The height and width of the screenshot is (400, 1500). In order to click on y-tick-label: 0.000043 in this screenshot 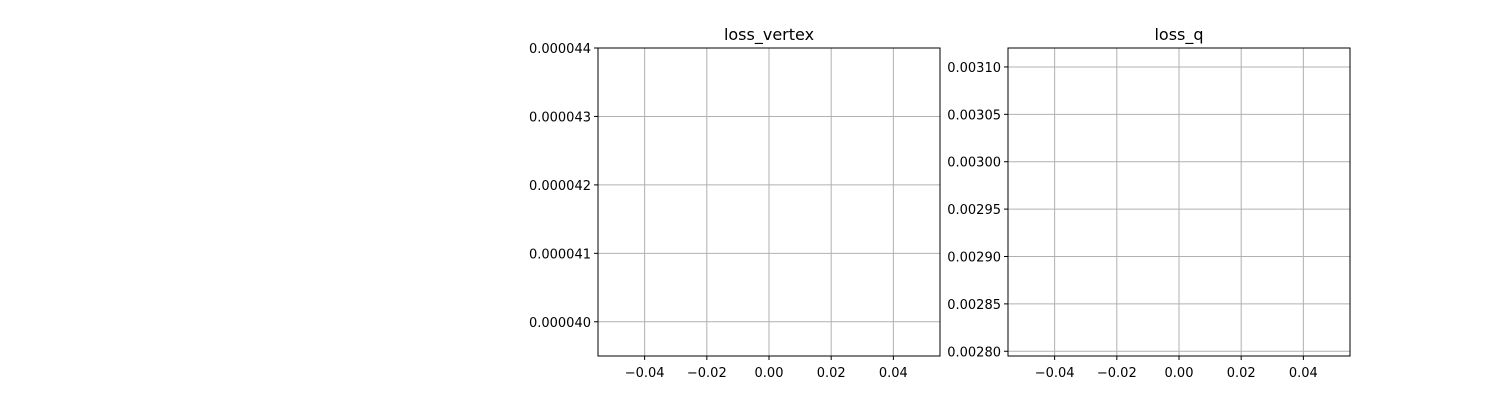, I will do `click(560, 117)`.